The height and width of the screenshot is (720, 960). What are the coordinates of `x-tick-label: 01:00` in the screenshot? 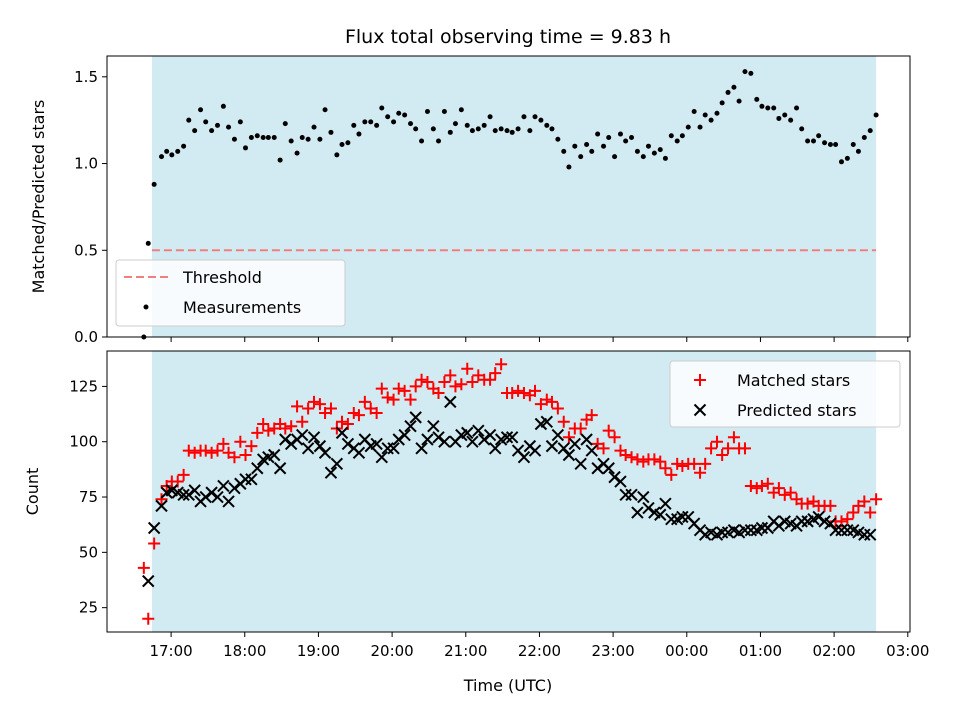 It's located at (760, 651).